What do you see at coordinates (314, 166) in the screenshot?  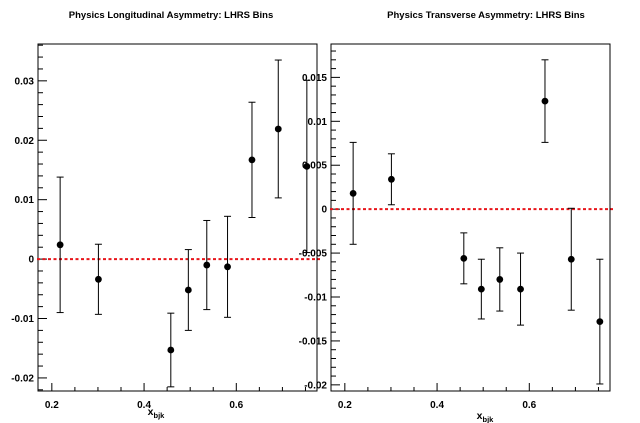 I see `y-tick-label: 0.005` at bounding box center [314, 166].